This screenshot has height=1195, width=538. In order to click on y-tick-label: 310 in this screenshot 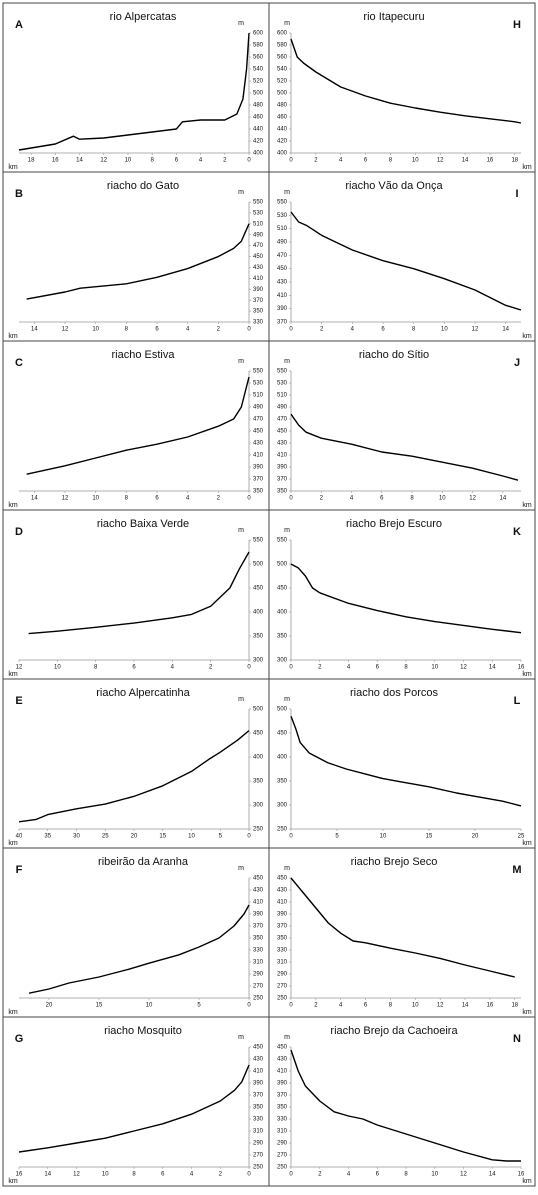, I will do `click(282, 963)`.